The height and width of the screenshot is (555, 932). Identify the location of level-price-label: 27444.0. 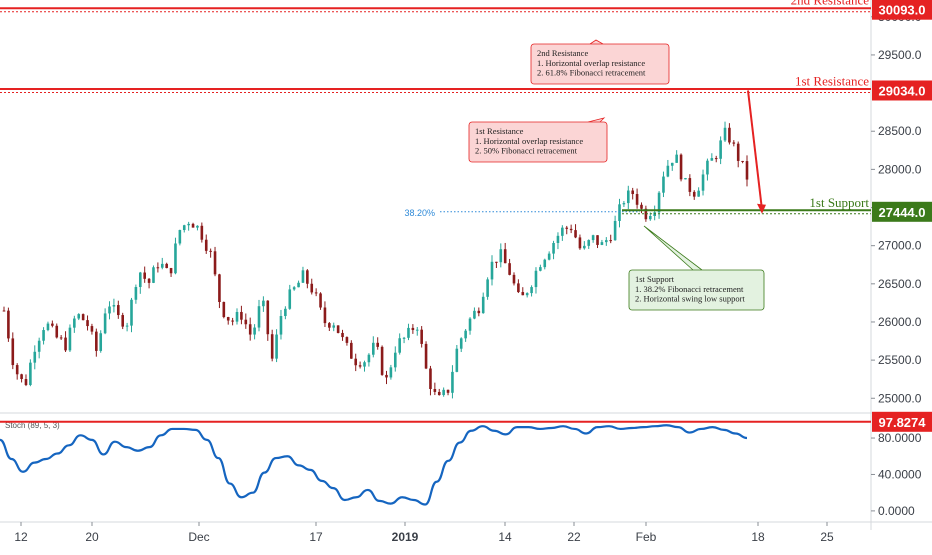
(902, 212).